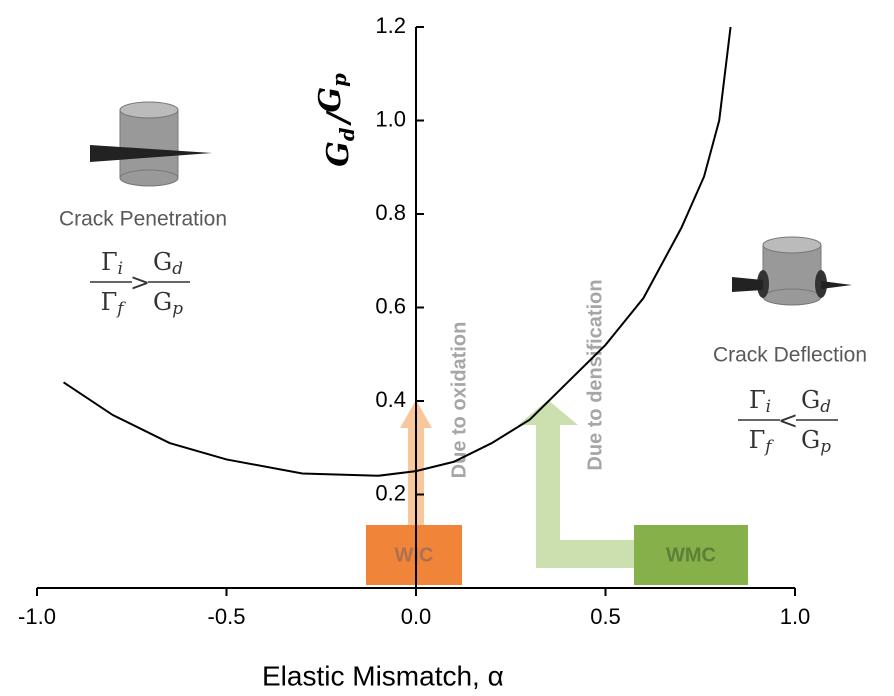  I want to click on wmc-box, so click(691, 555).